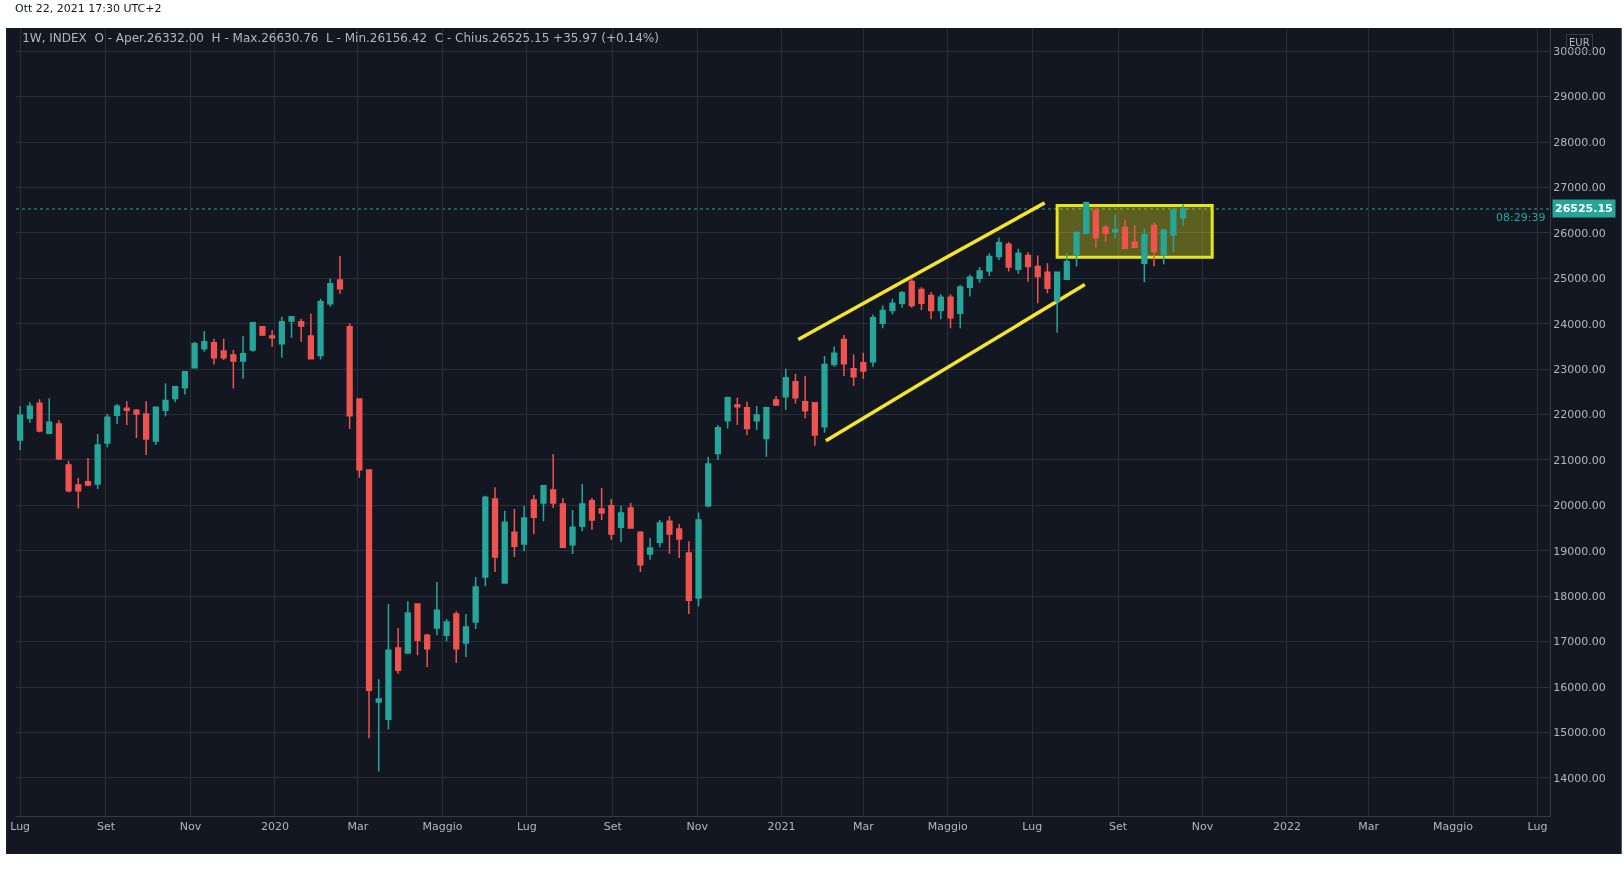 The height and width of the screenshot is (880, 1624). Describe the element at coordinates (1579, 551) in the screenshot. I see `y-tick-label: 19000.00` at that location.